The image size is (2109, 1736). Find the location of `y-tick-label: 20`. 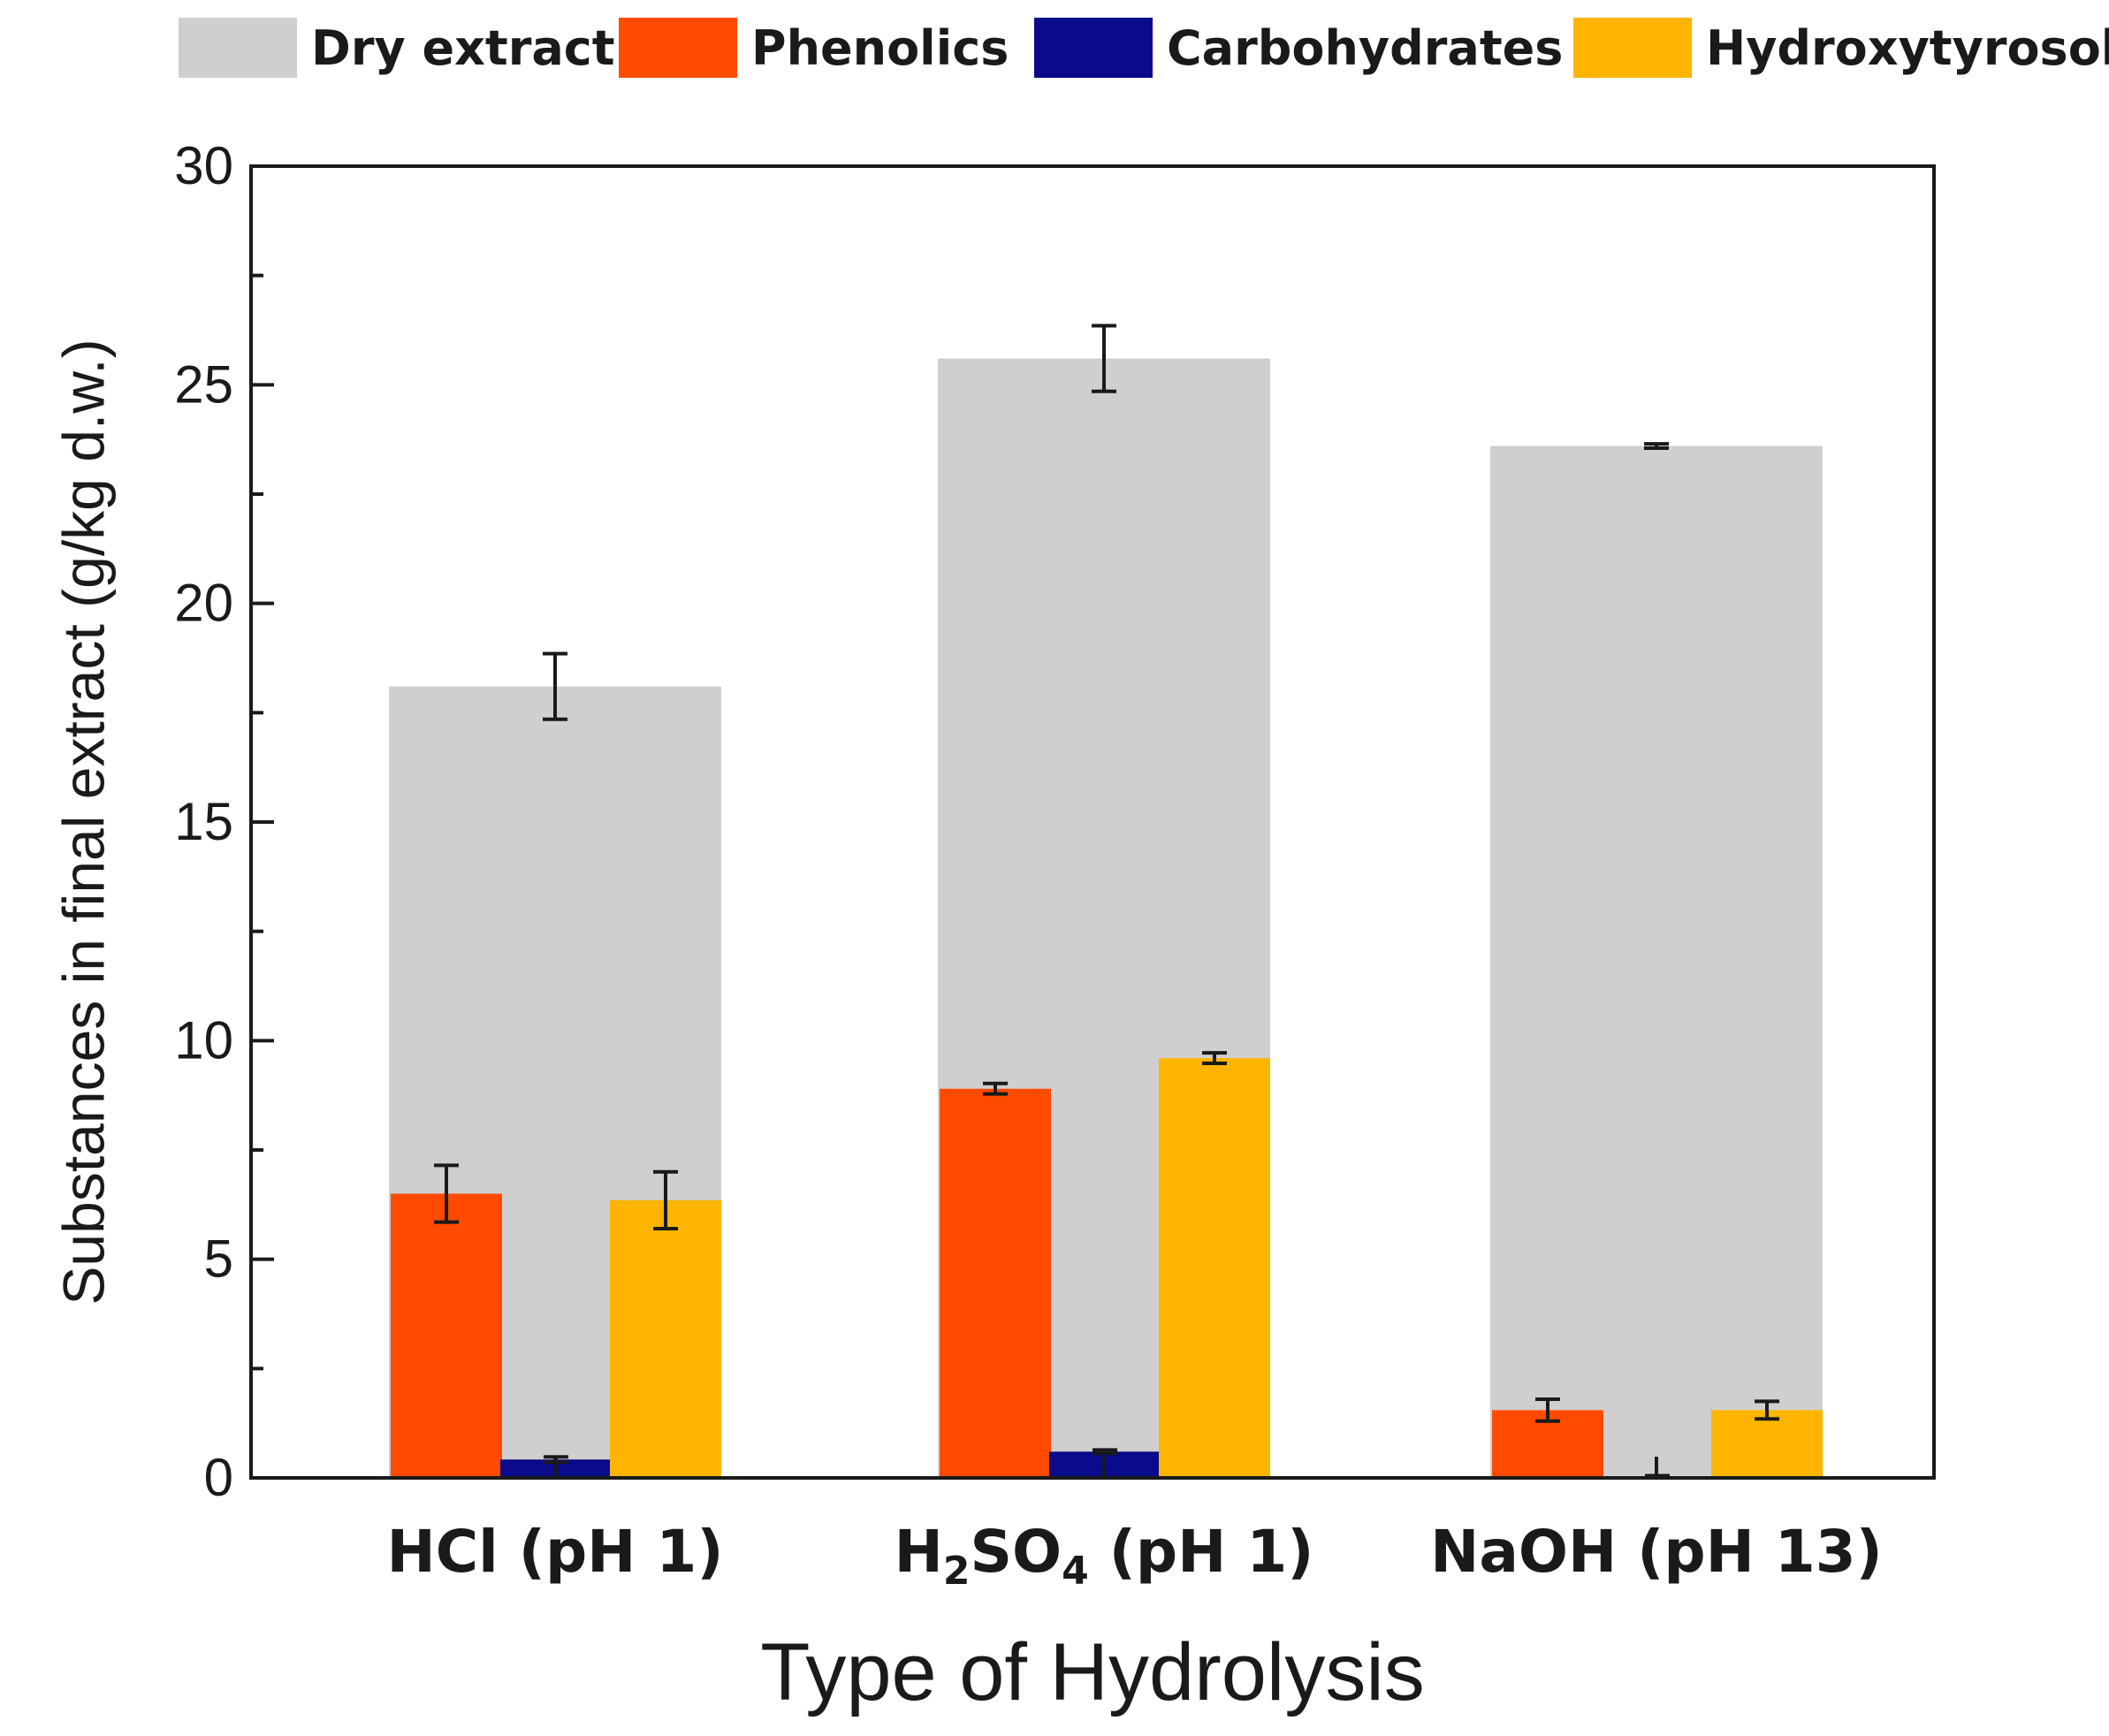

y-tick-label: 20 is located at coordinates (203, 604).